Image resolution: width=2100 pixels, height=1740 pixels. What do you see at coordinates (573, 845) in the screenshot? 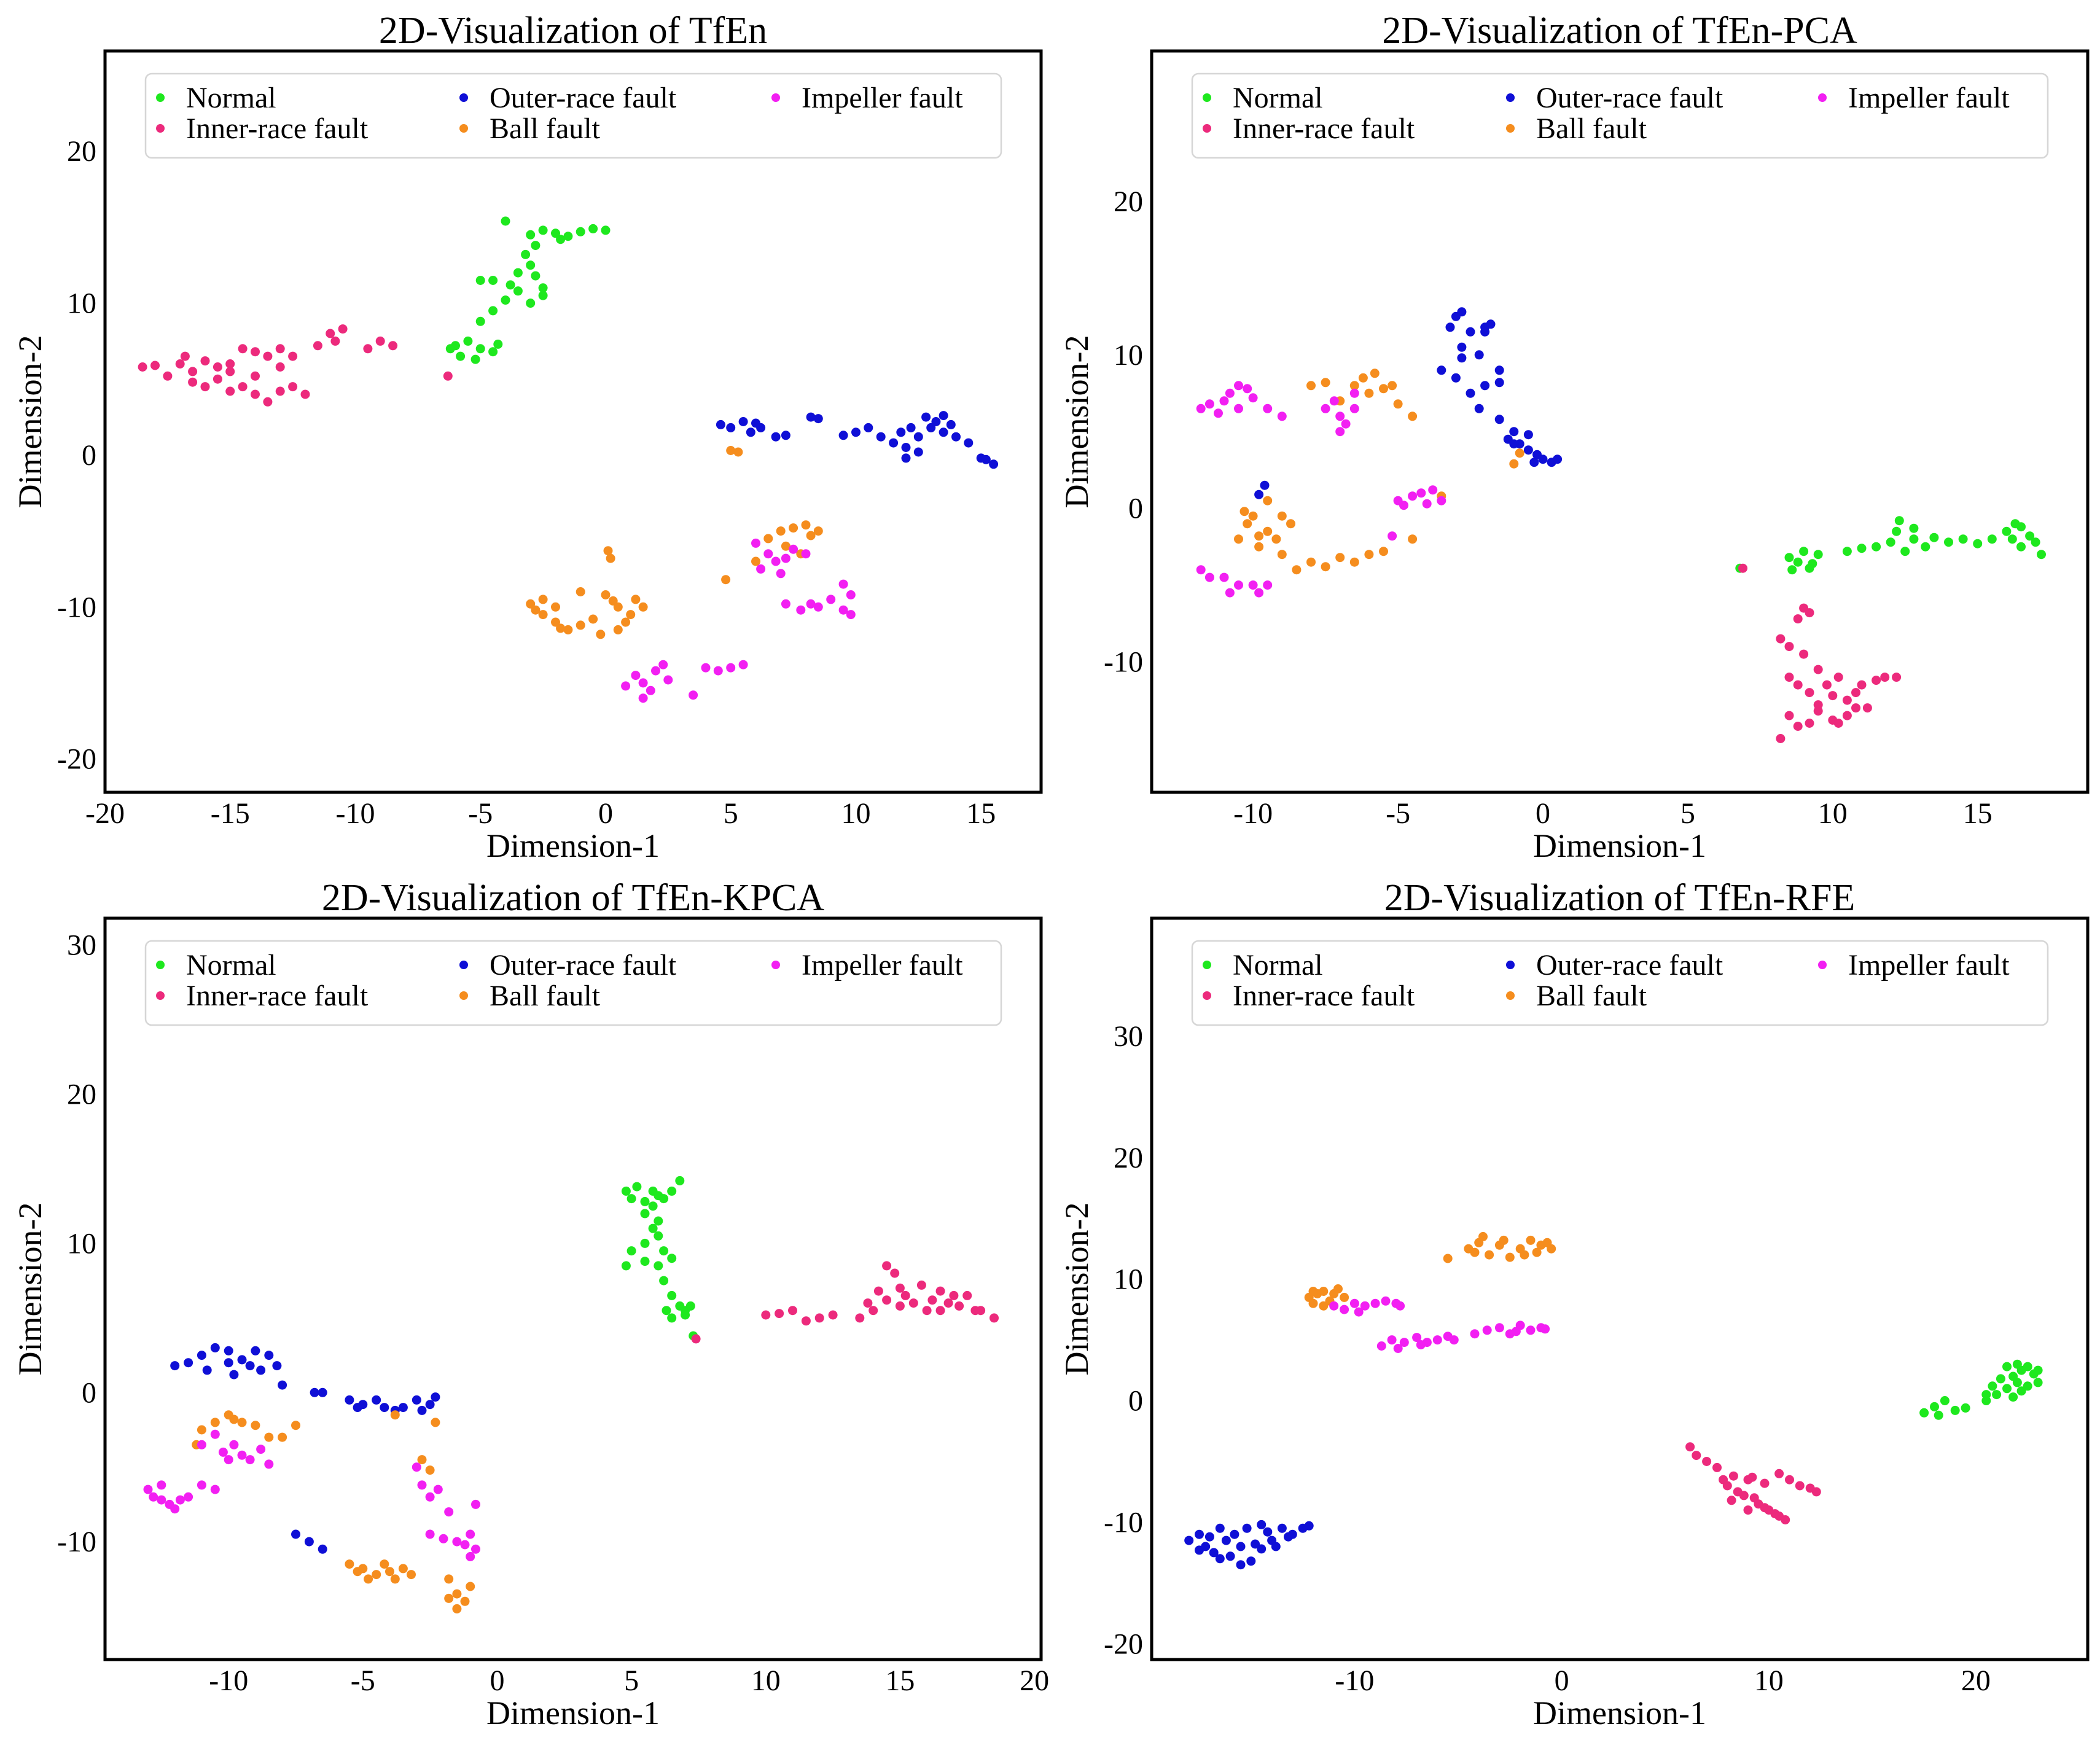
I see `chart-1-x-axis-label: Dimension-1` at bounding box center [573, 845].